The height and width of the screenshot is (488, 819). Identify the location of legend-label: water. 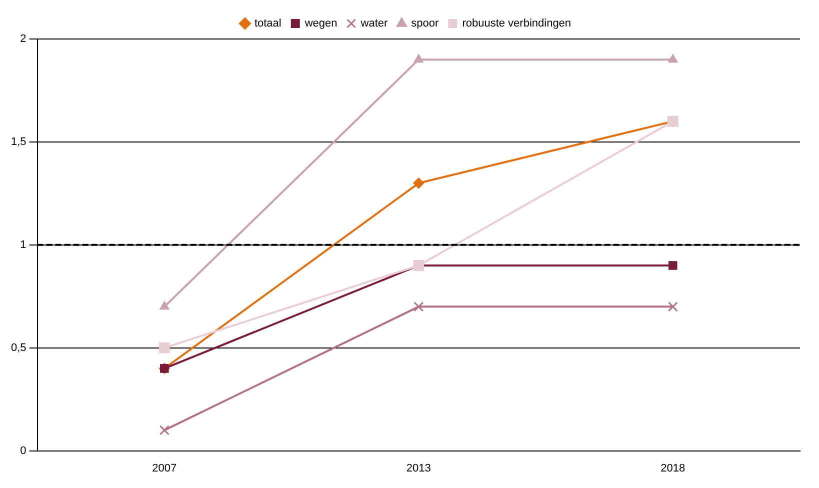
(374, 24).